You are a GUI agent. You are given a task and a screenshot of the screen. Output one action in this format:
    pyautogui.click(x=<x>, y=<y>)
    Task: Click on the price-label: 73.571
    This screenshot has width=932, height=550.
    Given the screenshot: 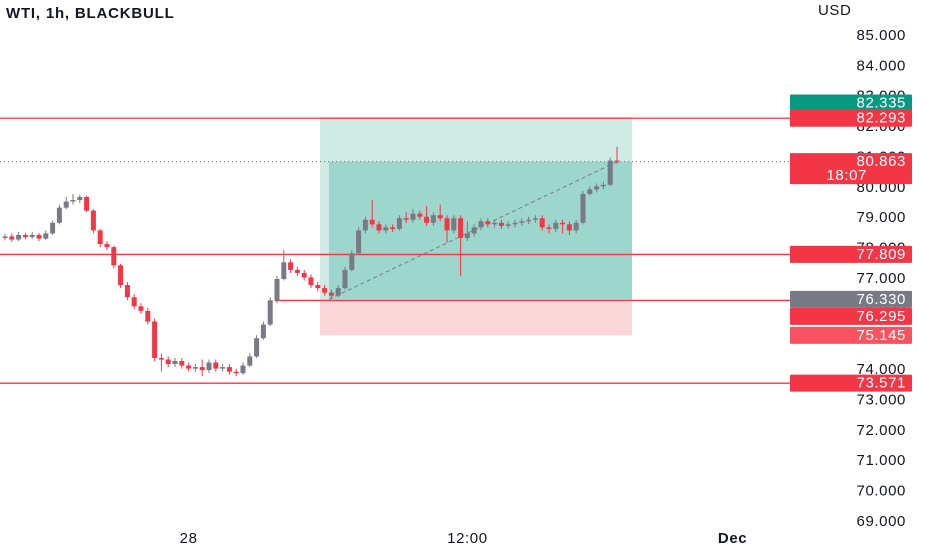 What is the action you would take?
    pyautogui.click(x=881, y=383)
    